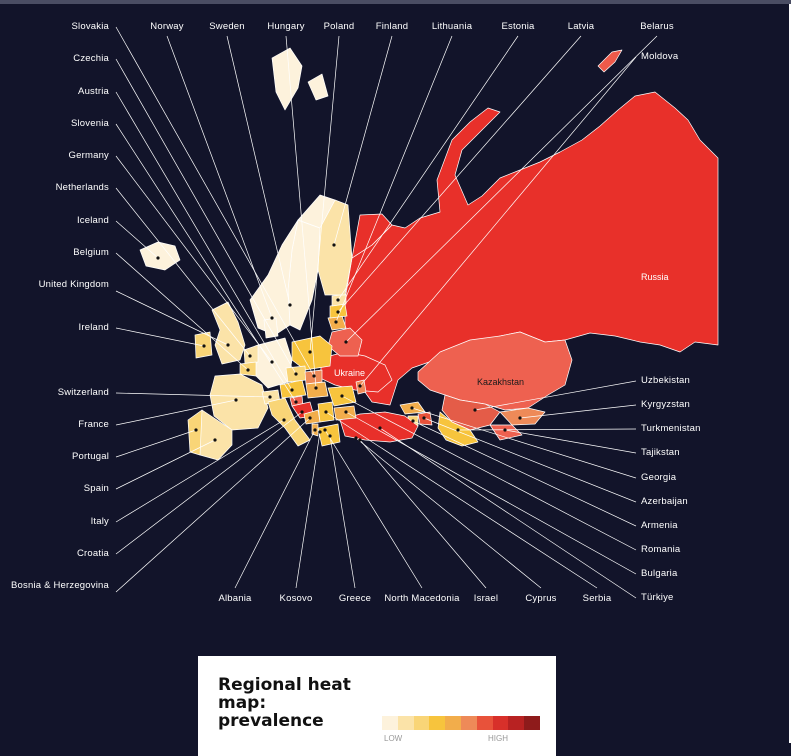 The image size is (791, 756). Describe the element at coordinates (302, 412) in the screenshot. I see `marker-dot-croatia` at that location.